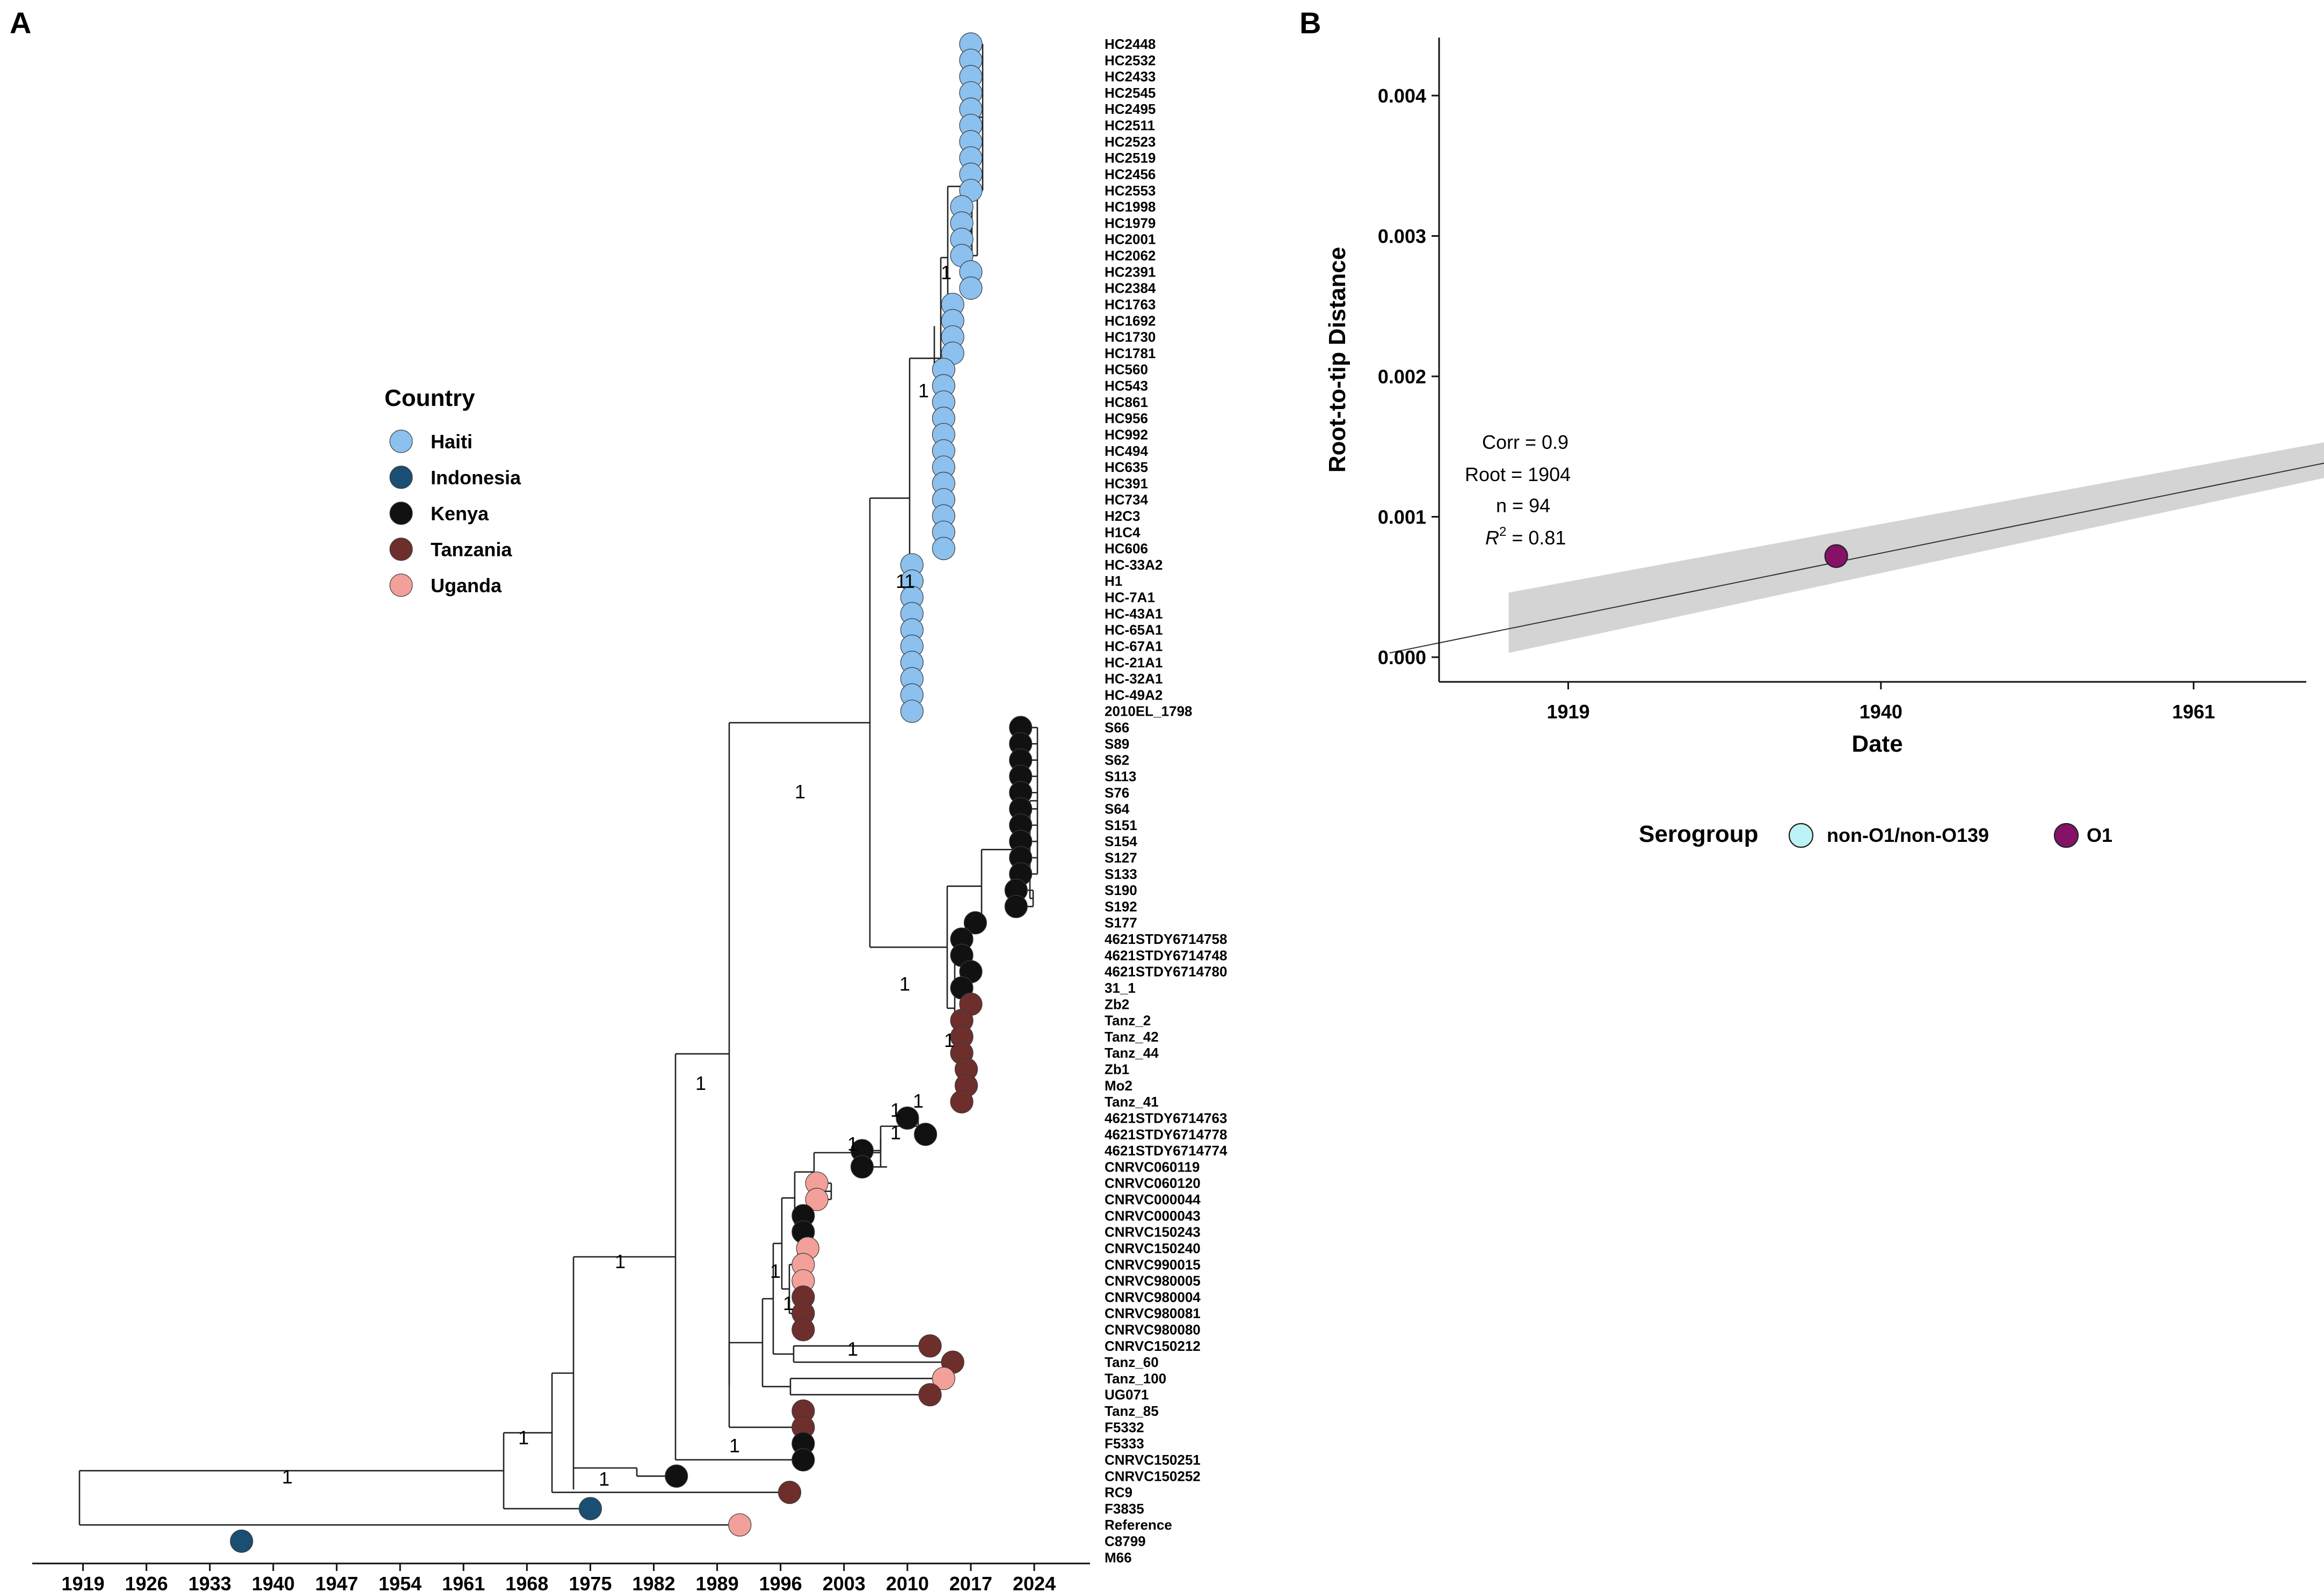 This screenshot has width=2324, height=1593. I want to click on stat-line-r2: R2 = 0.81, so click(1526, 537).